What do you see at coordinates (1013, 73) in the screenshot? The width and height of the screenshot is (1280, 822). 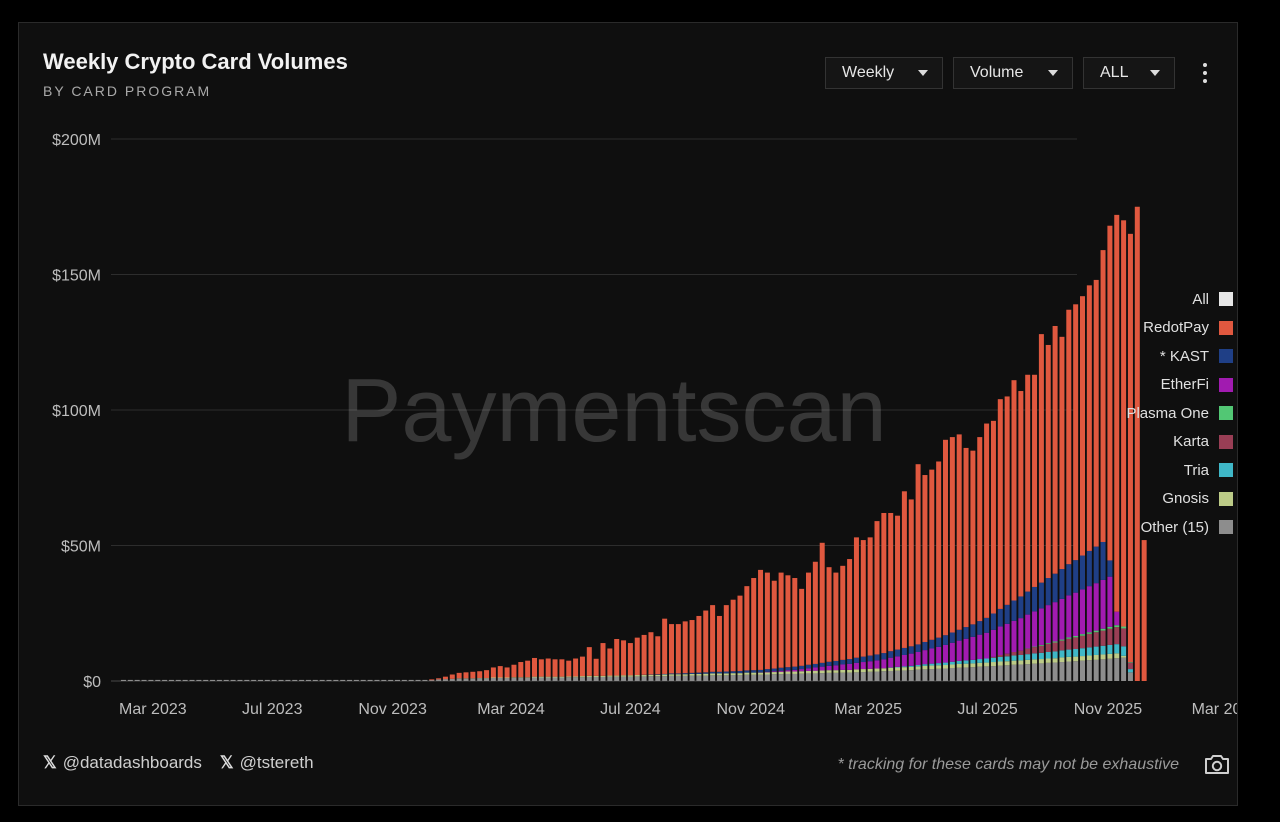 I see `metric-dropdown: Volume` at bounding box center [1013, 73].